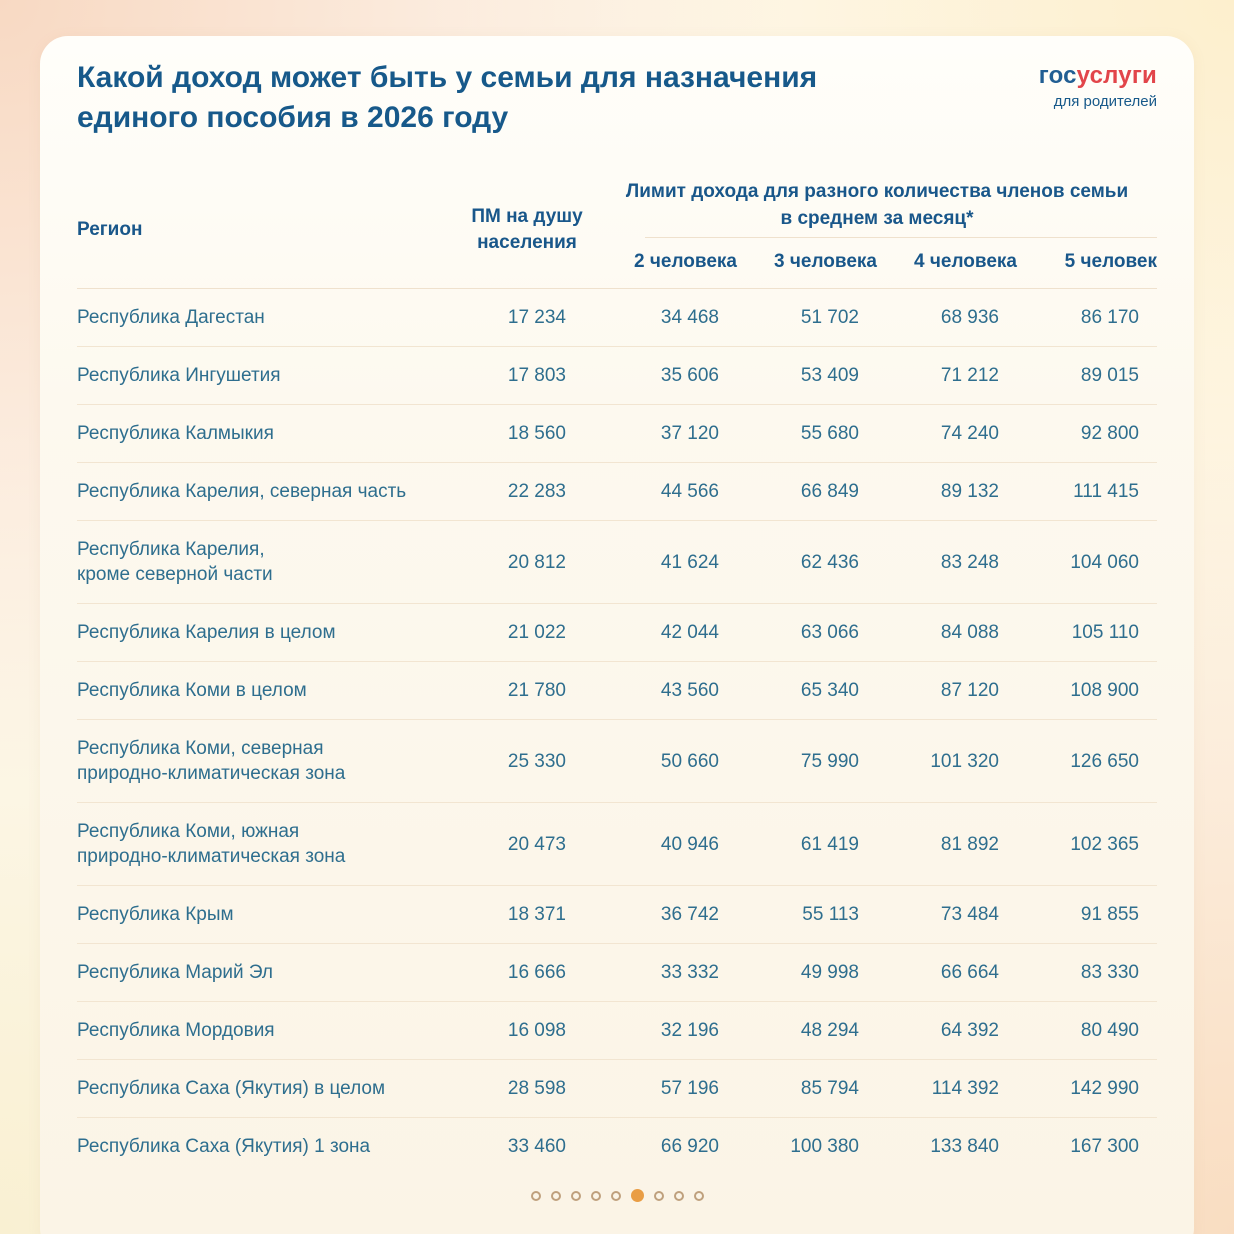  I want to click on limit-value-cell: 49 998, so click(829, 972).